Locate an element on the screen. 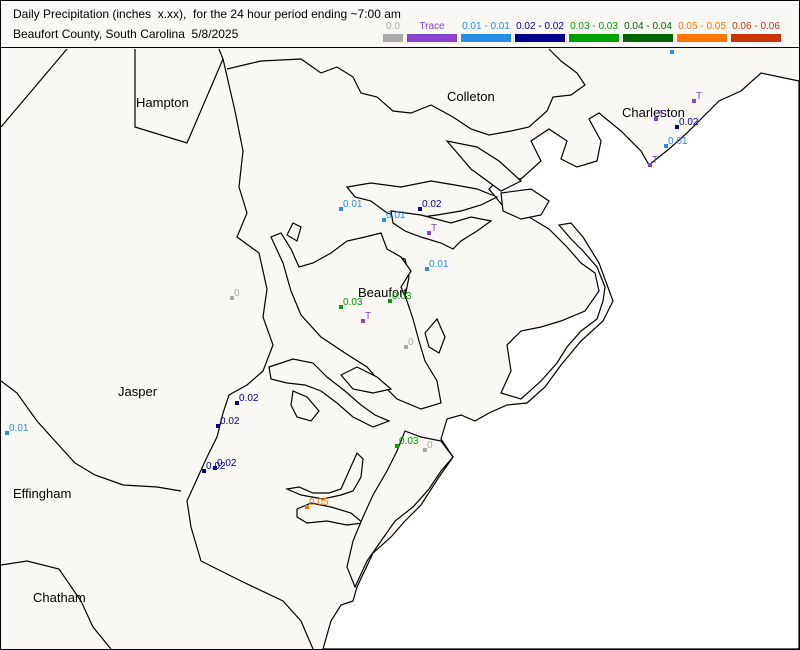  label-beaufort: Beaufort is located at coordinates (383, 292).